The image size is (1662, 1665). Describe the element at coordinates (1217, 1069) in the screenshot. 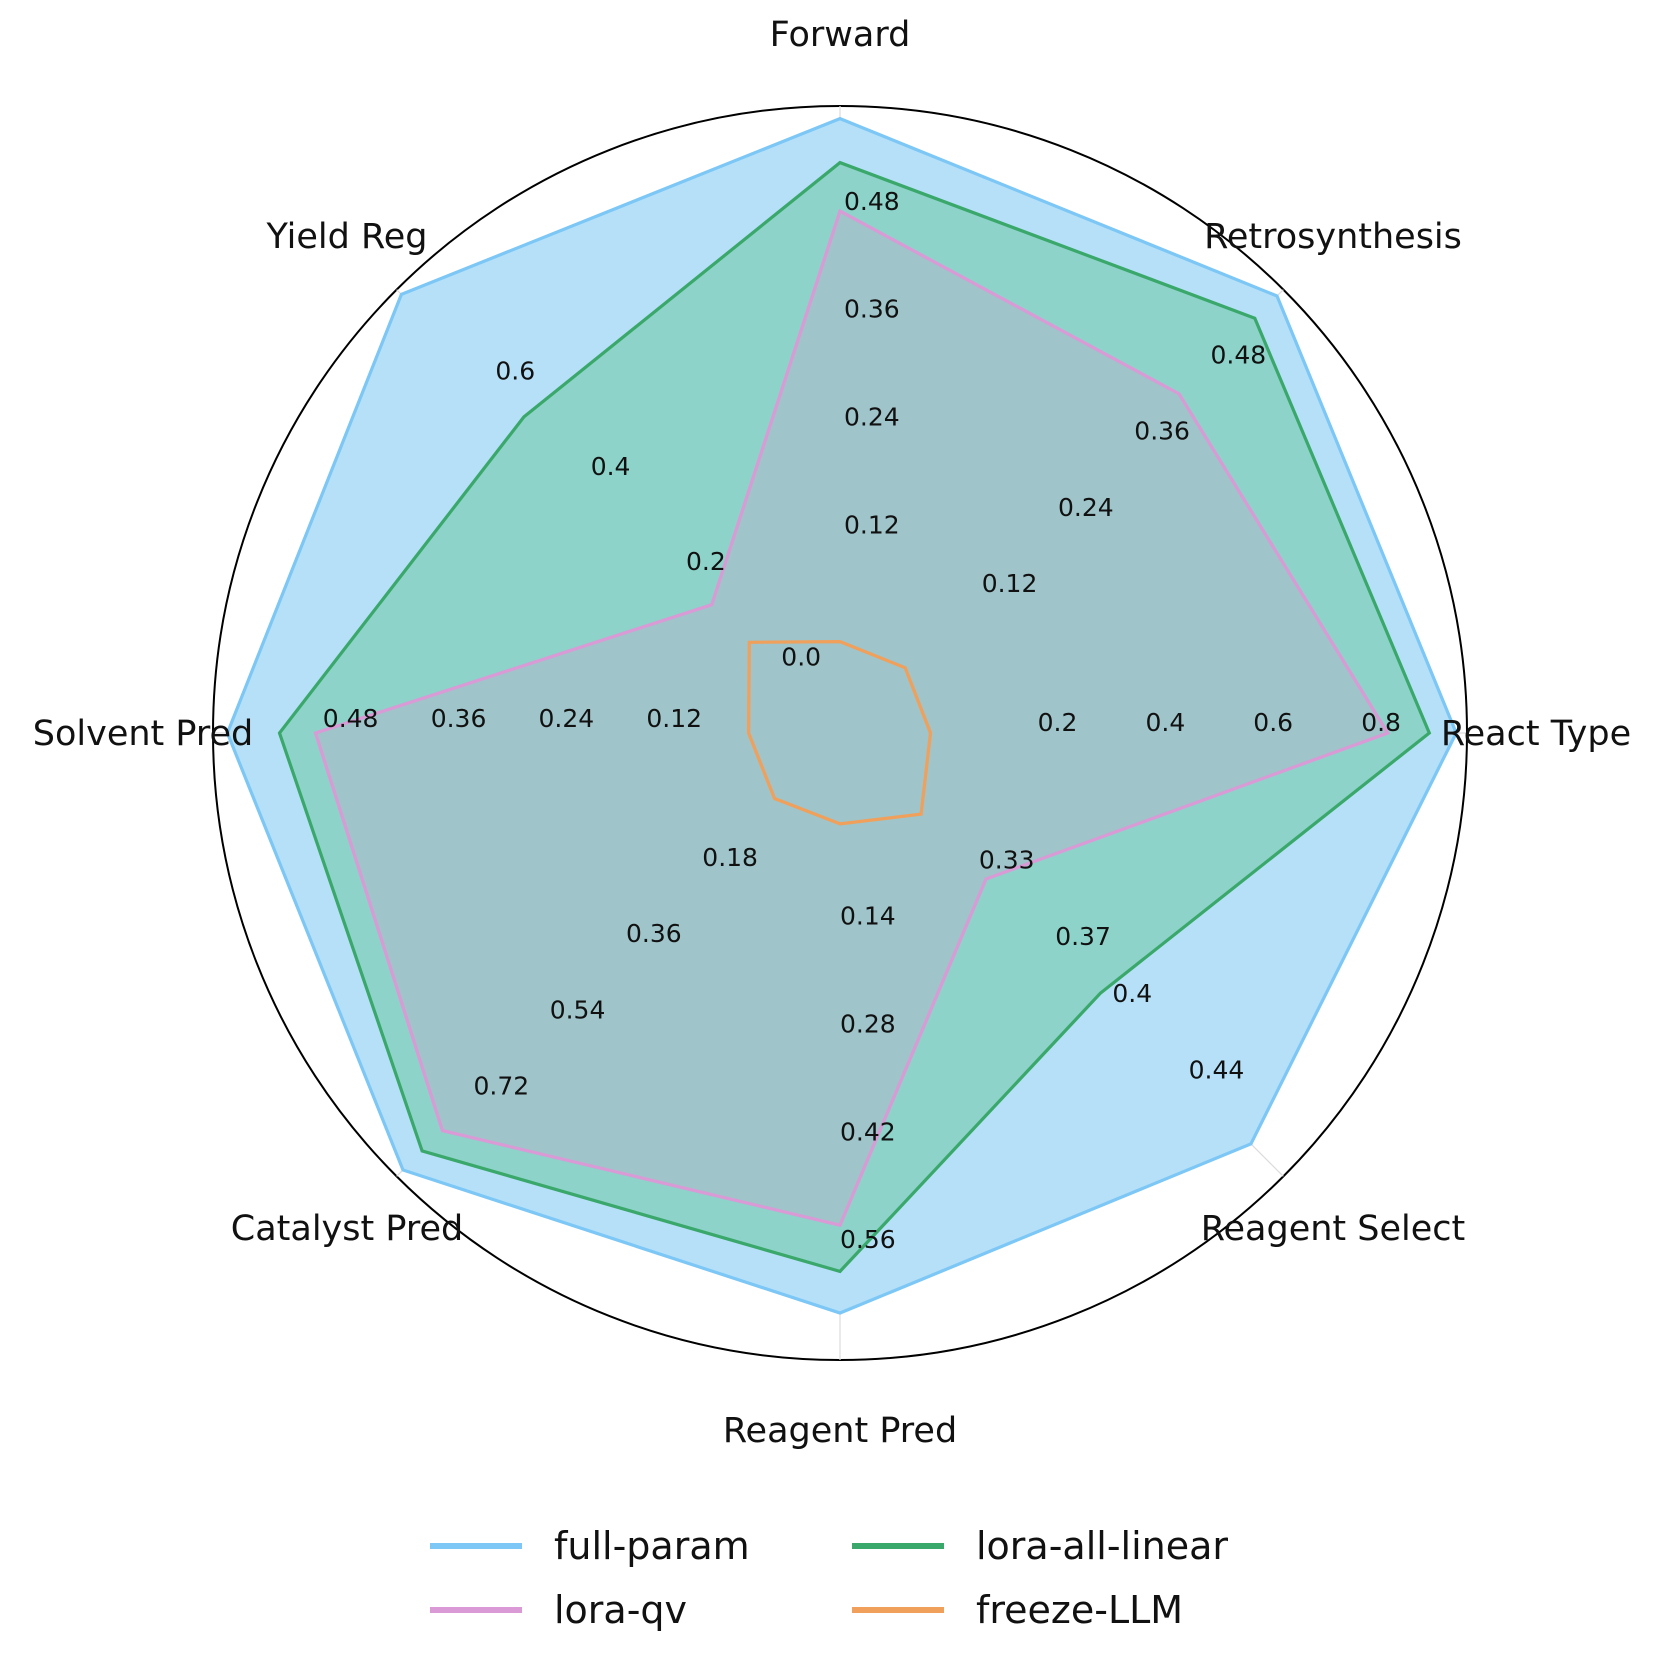

I see `tick-label: 0.44` at that location.